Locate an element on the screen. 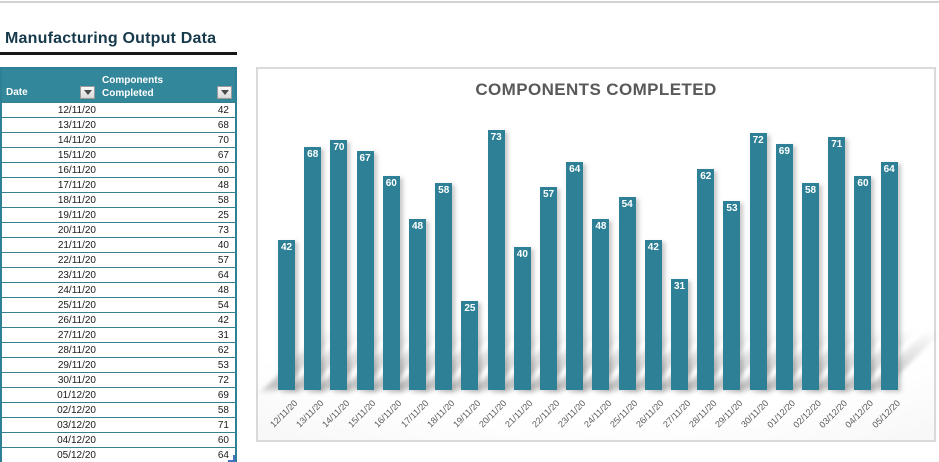  value-cell: 70 is located at coordinates (223, 140).